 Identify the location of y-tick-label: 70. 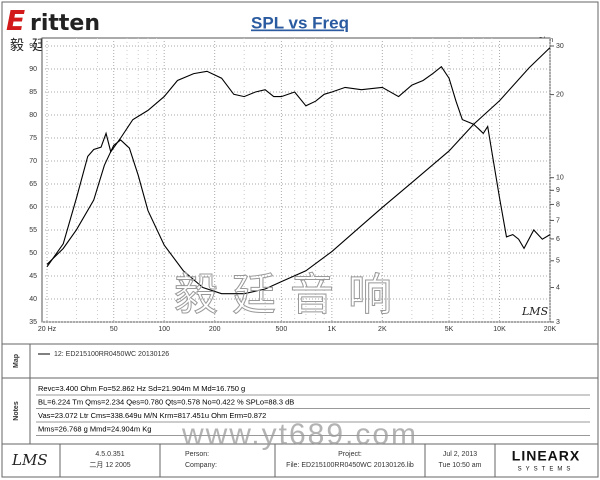
(33, 161).